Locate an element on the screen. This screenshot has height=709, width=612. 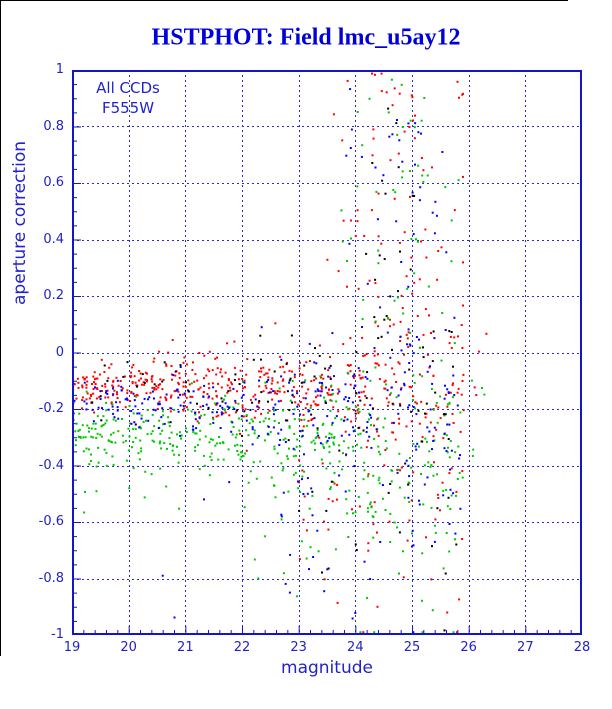
x-tick-label: 24 is located at coordinates (355, 647).